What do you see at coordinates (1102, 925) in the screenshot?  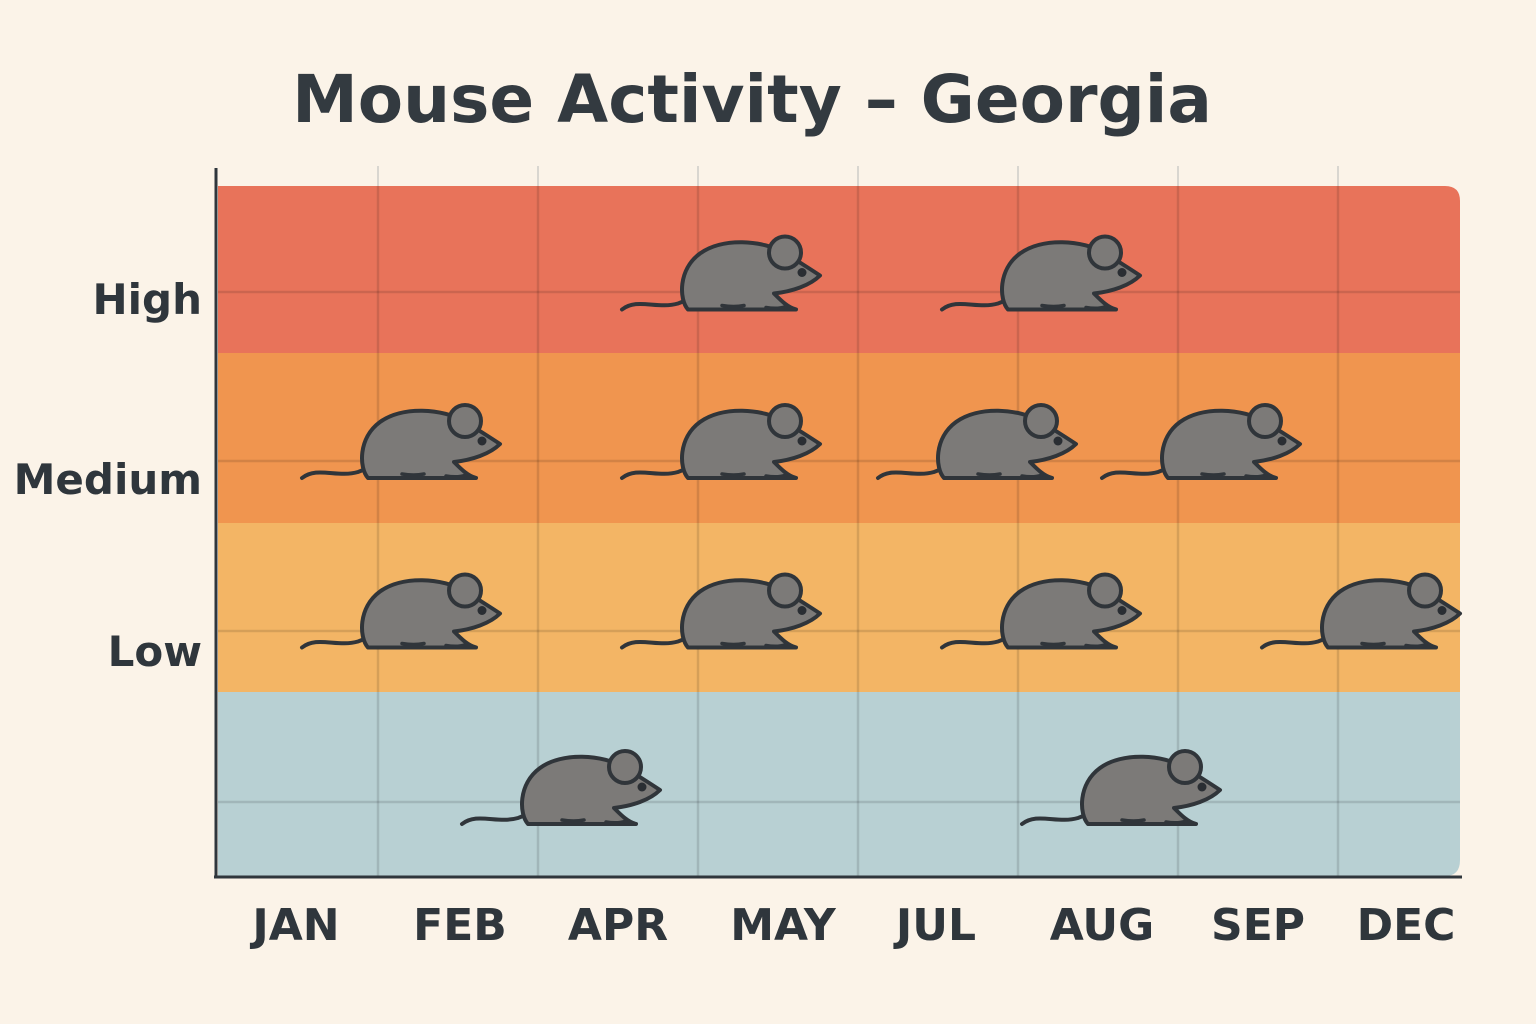 I see `x-label-aug: AUG` at bounding box center [1102, 925].